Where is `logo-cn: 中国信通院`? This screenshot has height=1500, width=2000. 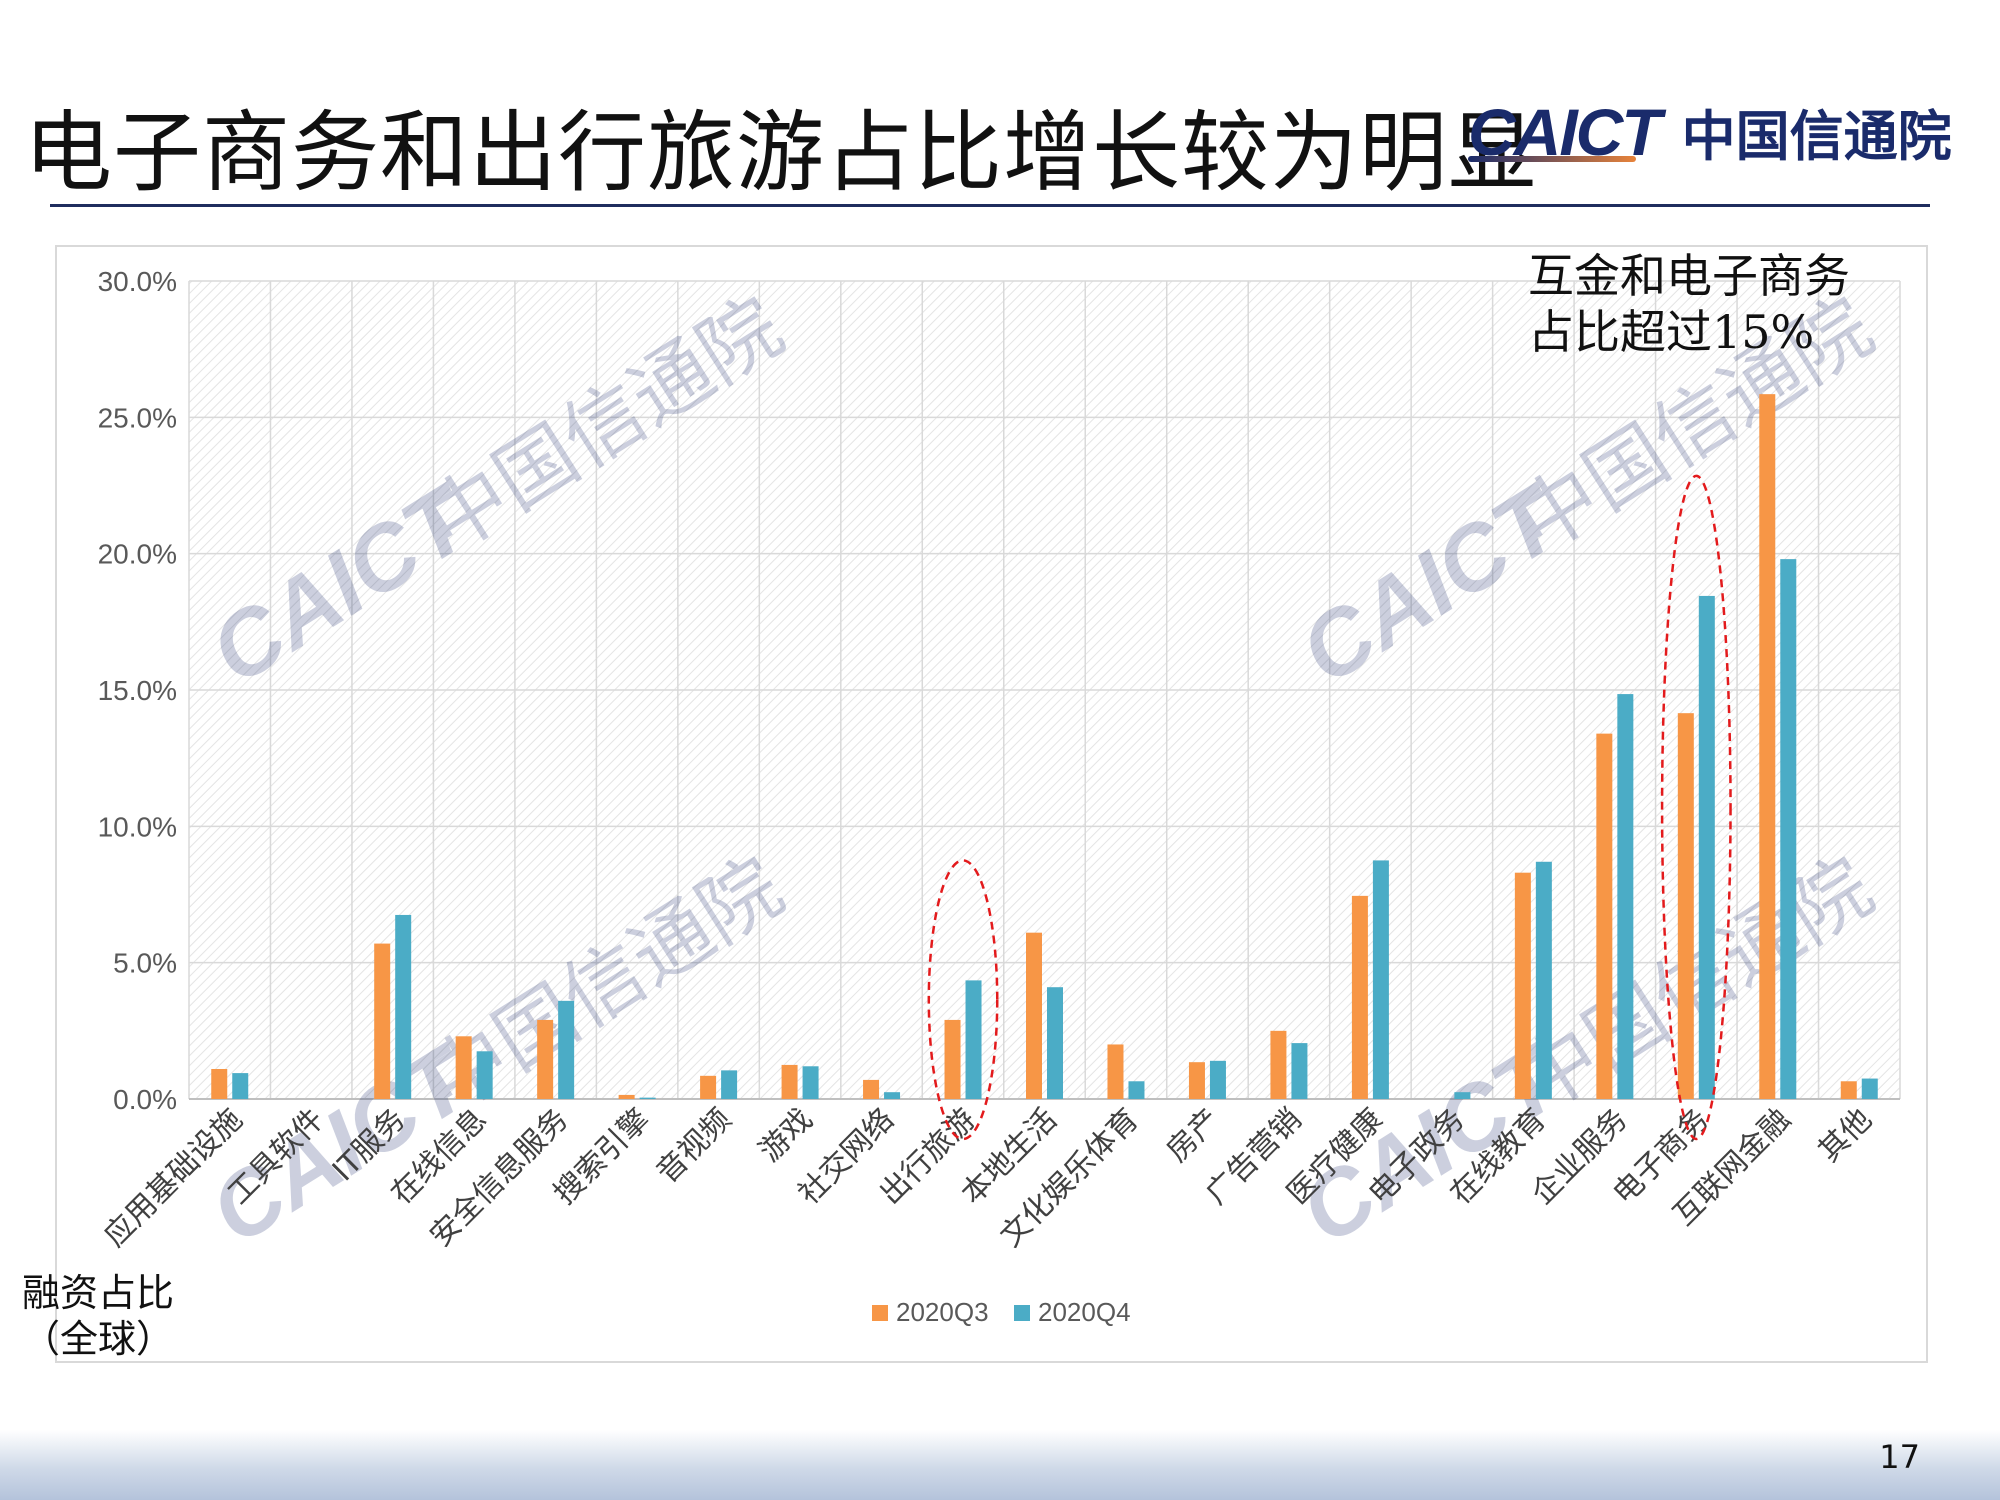
logo-cn: 中国信通院 is located at coordinates (1816, 136).